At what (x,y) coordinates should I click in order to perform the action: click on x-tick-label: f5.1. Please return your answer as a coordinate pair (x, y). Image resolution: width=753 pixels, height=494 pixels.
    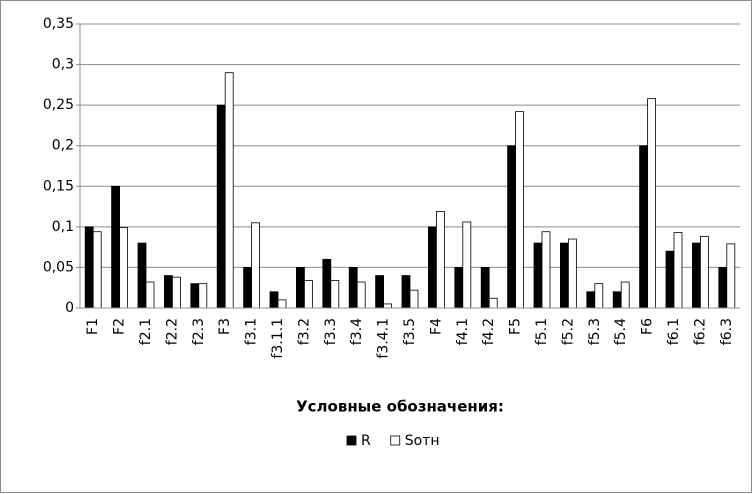
    Looking at the image, I should click on (542, 331).